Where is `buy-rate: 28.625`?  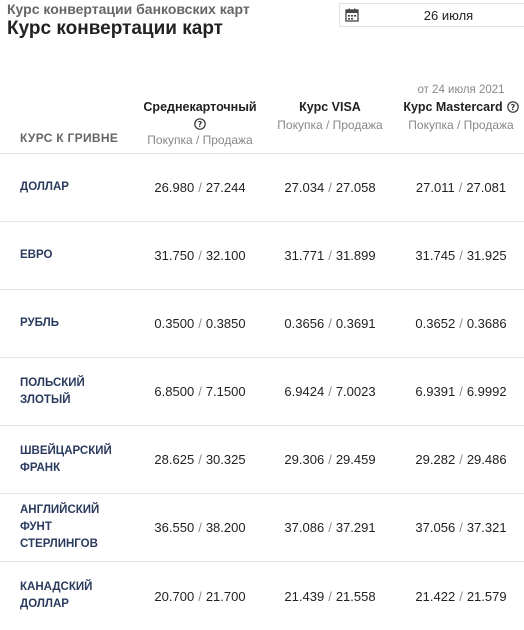
buy-rate: 28.625 is located at coordinates (174, 459).